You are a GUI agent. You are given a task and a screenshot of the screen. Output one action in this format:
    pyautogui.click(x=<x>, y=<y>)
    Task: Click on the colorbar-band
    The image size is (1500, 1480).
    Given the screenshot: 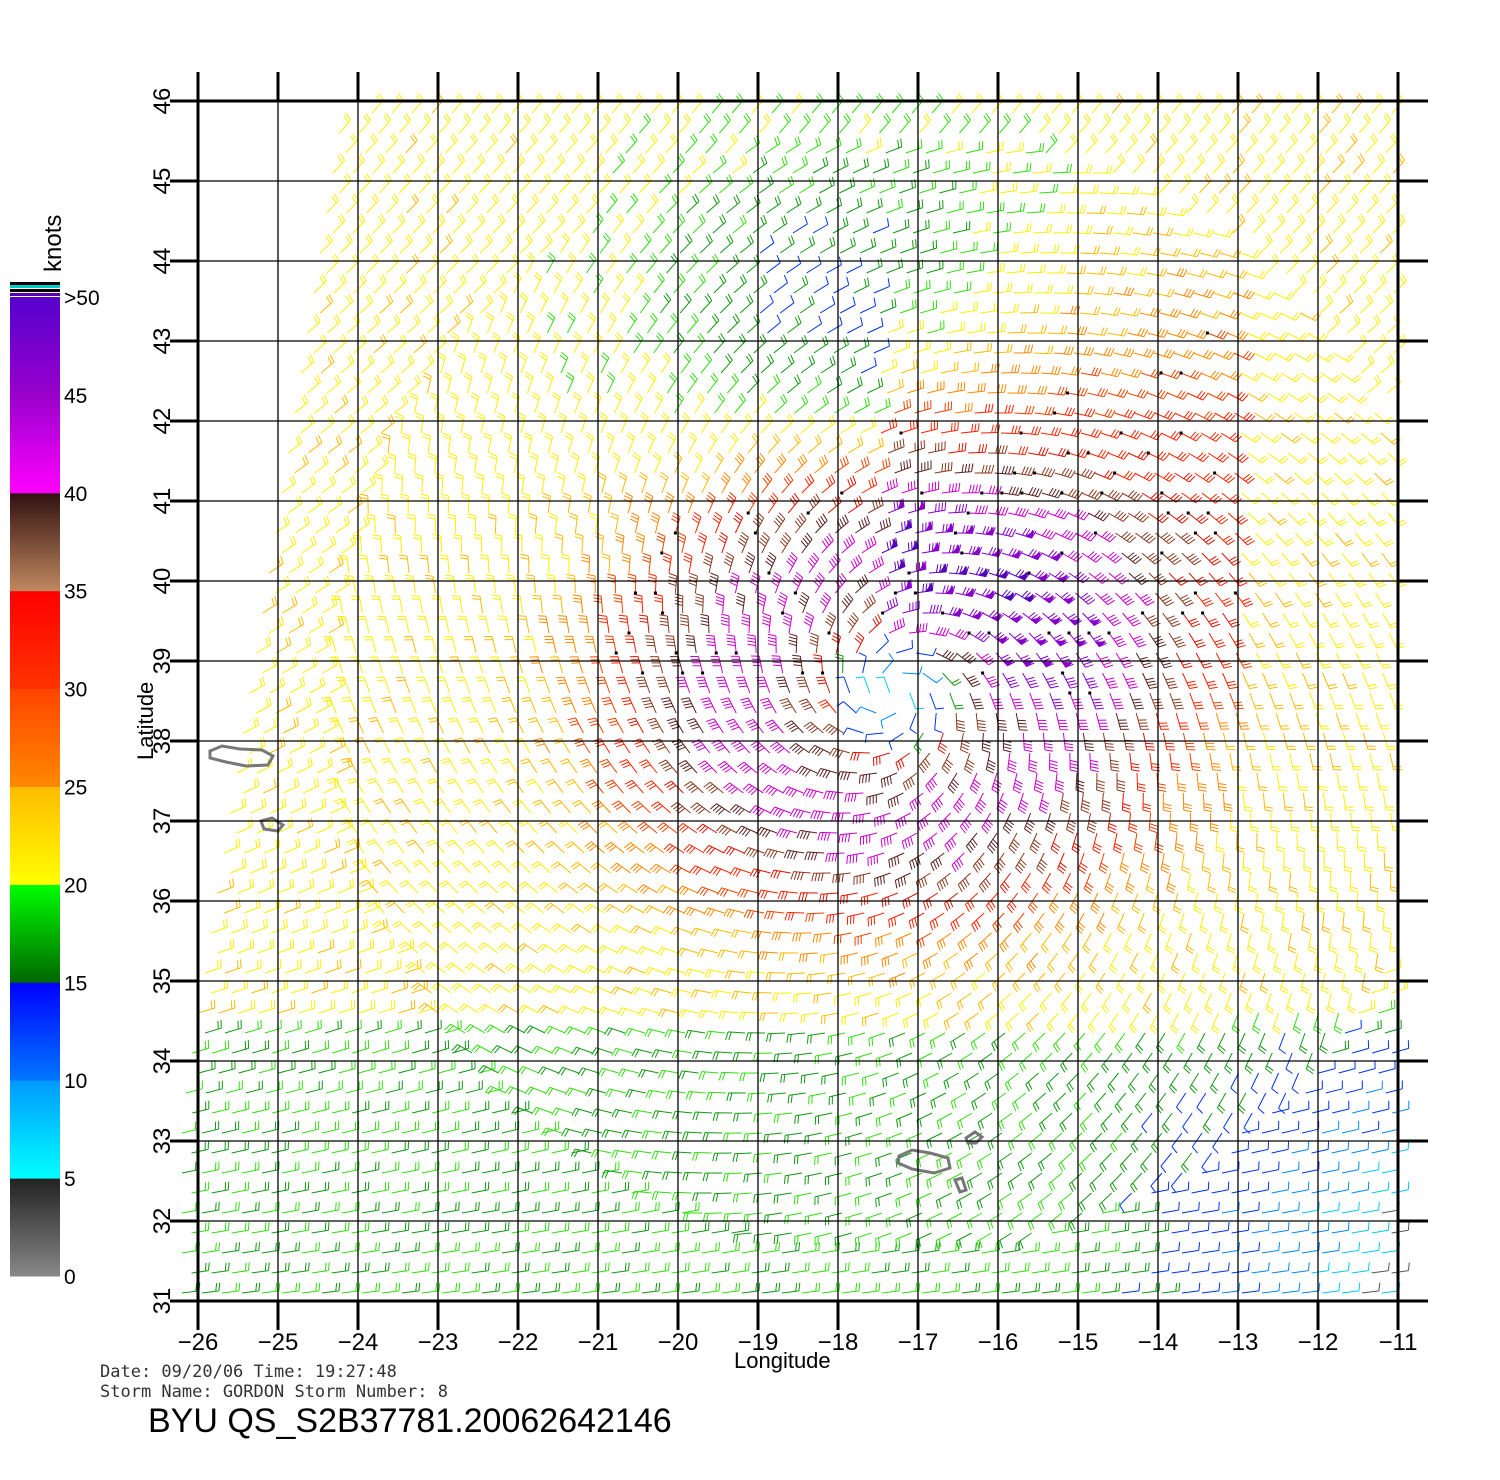 What is the action you would take?
    pyautogui.click(x=35, y=346)
    